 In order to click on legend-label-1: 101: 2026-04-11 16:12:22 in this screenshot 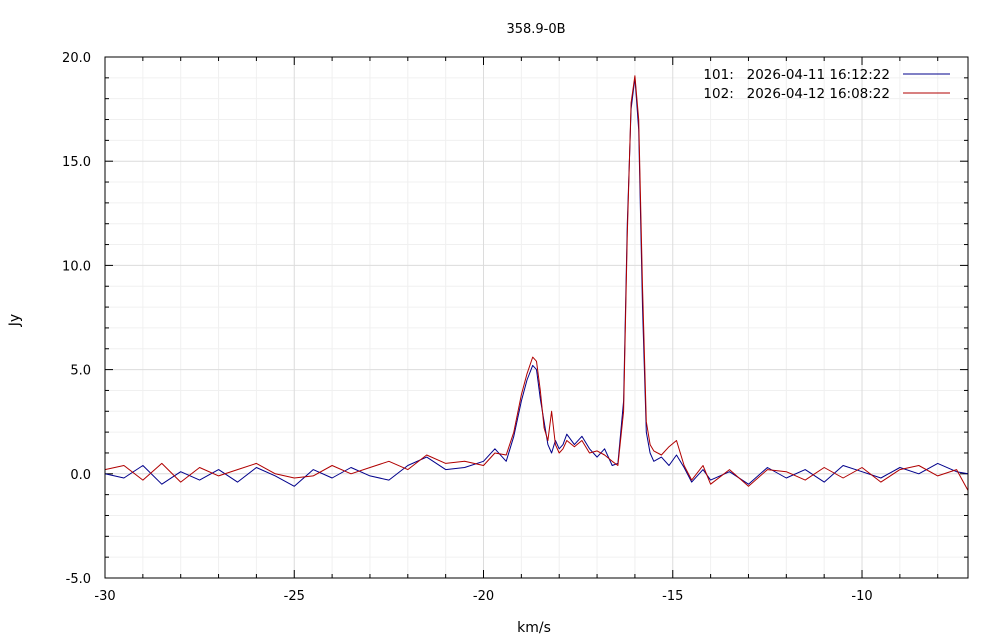, I will do `click(796, 75)`.